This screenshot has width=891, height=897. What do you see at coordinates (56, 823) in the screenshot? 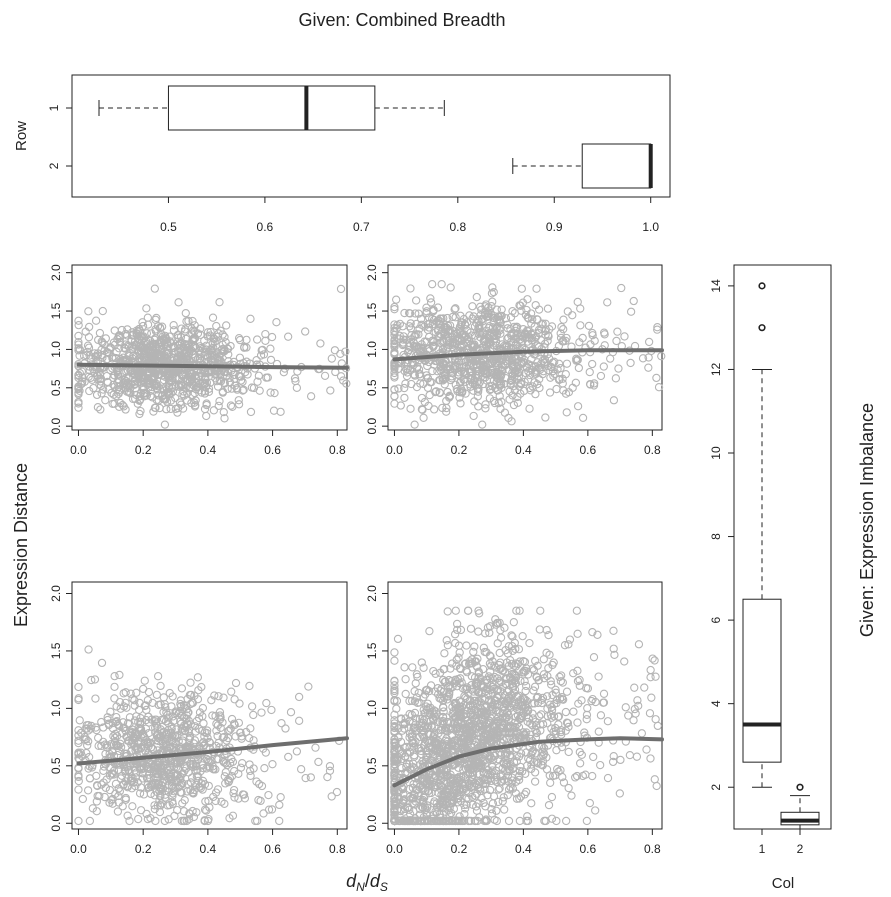
I see `y-tick-label: 0.0` at bounding box center [56, 823].